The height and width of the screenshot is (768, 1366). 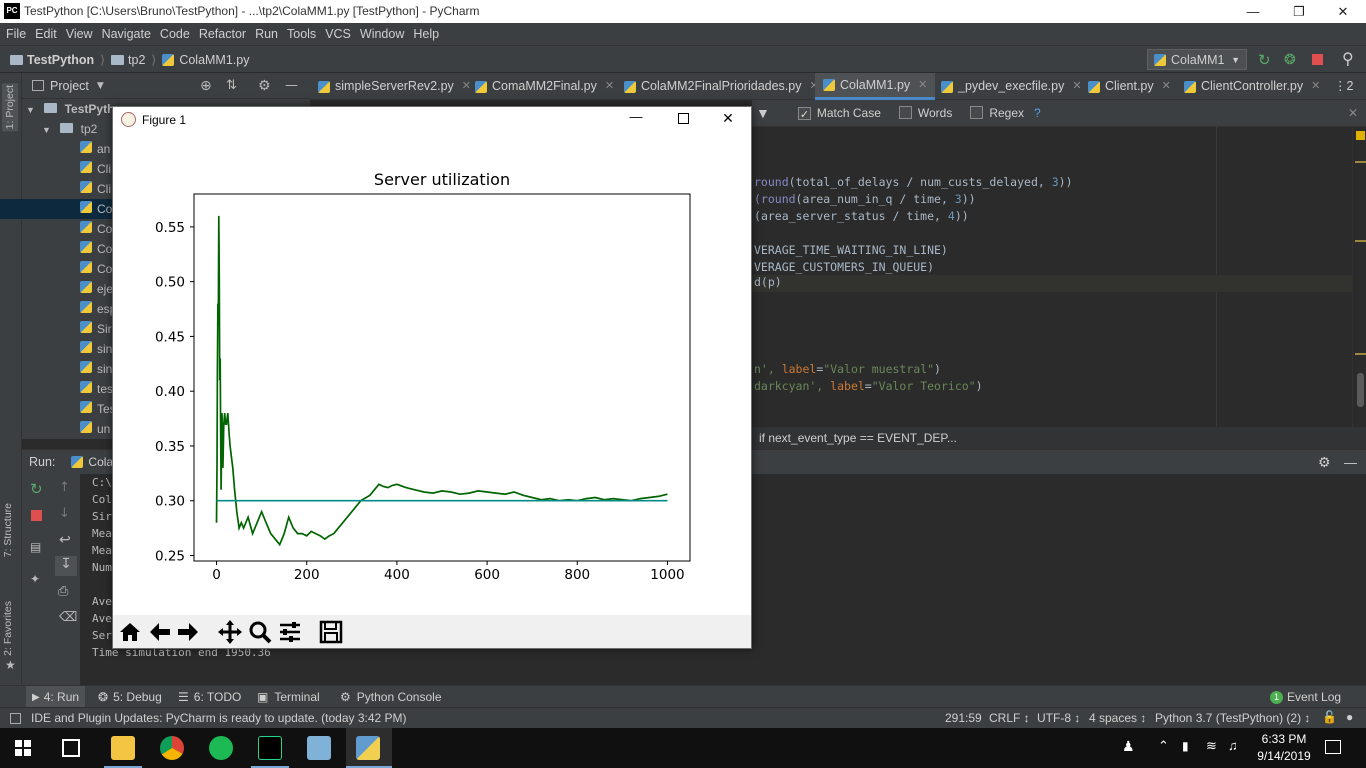 I want to click on favorites-tool-tab: 2: Favorites, so click(x=8, y=628).